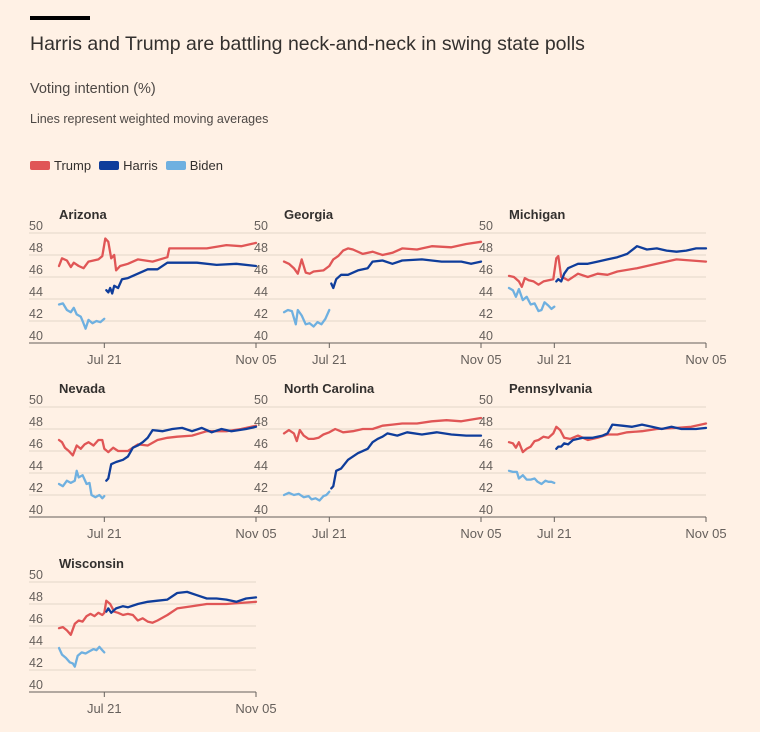 This screenshot has width=760, height=732. What do you see at coordinates (81, 316) in the screenshot?
I see `series-line-biden-arizona` at bounding box center [81, 316].